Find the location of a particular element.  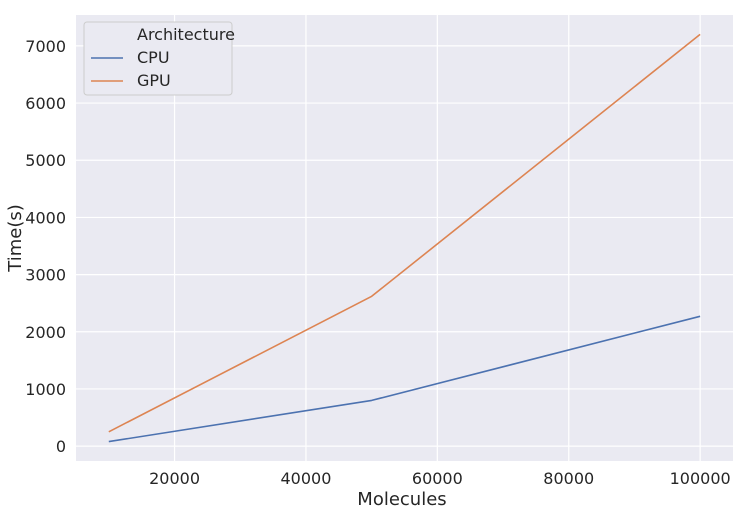

y-tick-label: 3000 is located at coordinates (45, 275).